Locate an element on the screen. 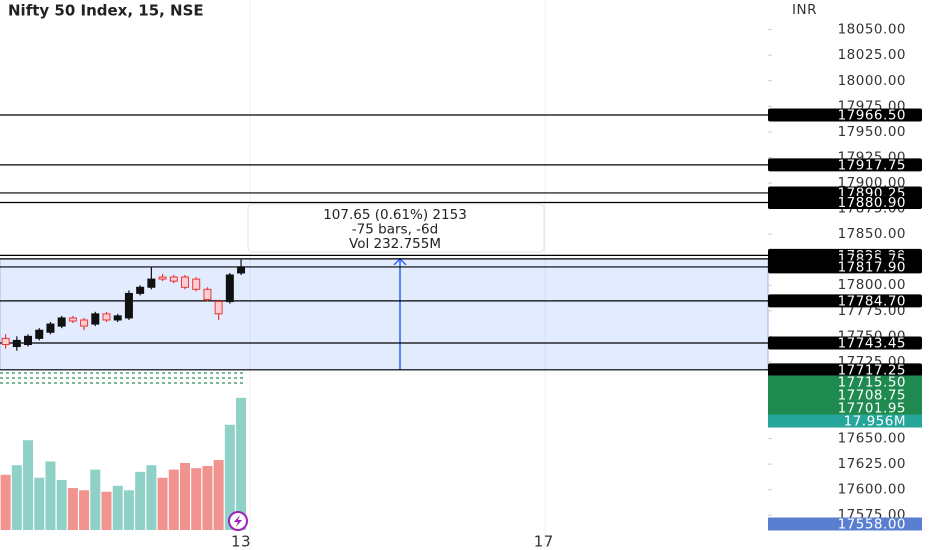 The width and height of the screenshot is (932, 550). measure-tooltip is located at coordinates (396, 228).